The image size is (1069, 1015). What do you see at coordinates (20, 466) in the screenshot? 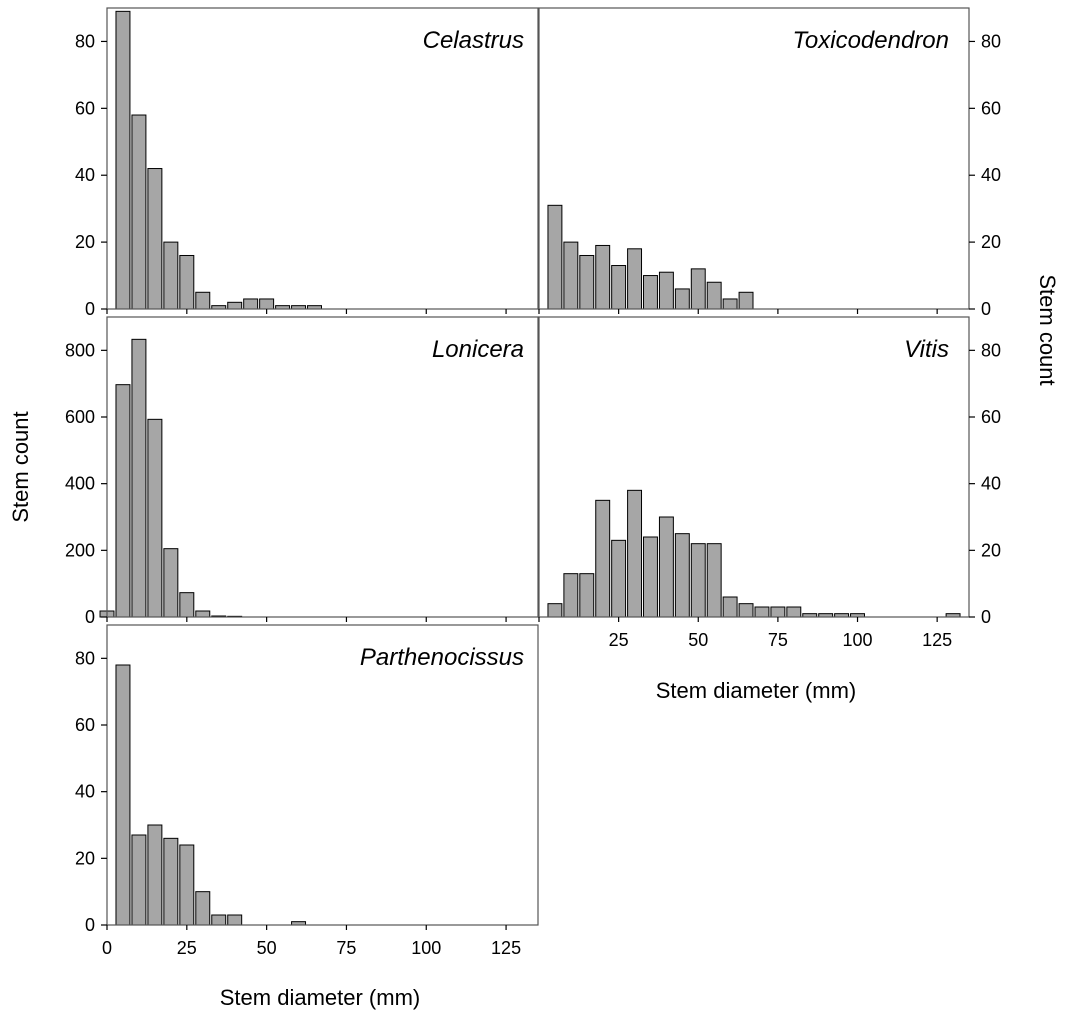
I see `left-y-axis-title: Stem count` at bounding box center [20, 466].